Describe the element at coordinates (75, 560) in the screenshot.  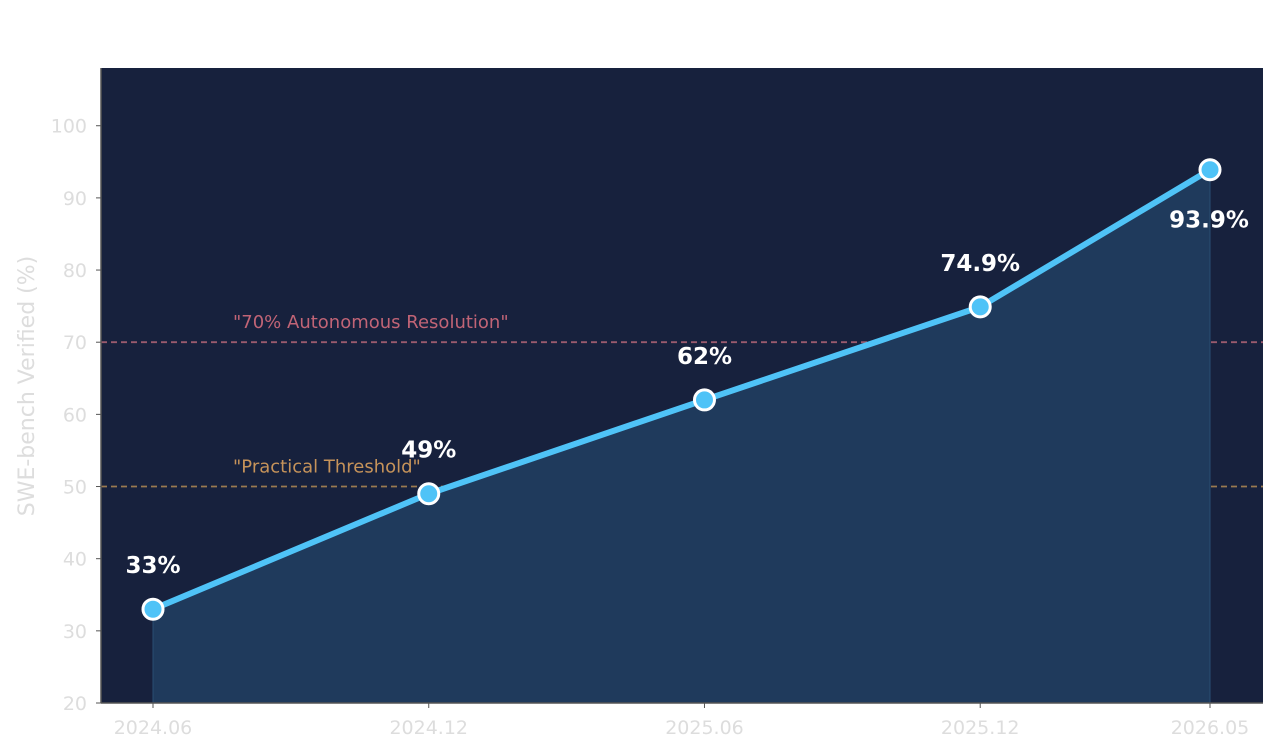
I see `y-tick-label: 40` at that location.